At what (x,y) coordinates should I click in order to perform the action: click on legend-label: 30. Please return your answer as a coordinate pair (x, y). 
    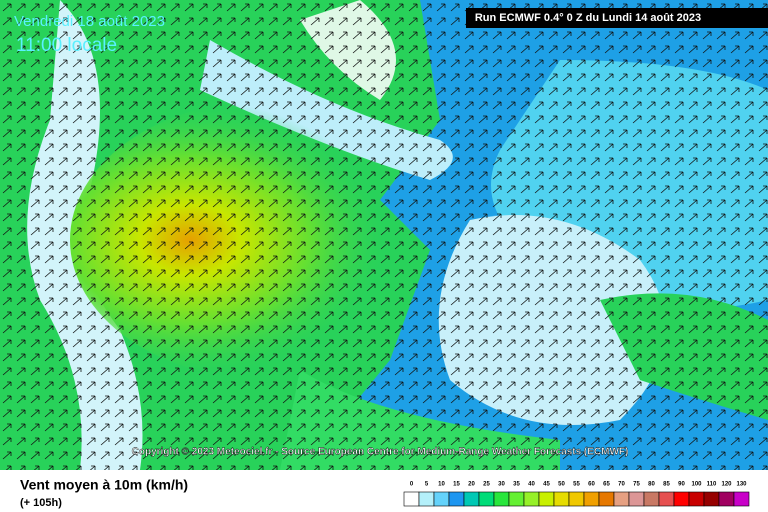
    Looking at the image, I should click on (501, 485).